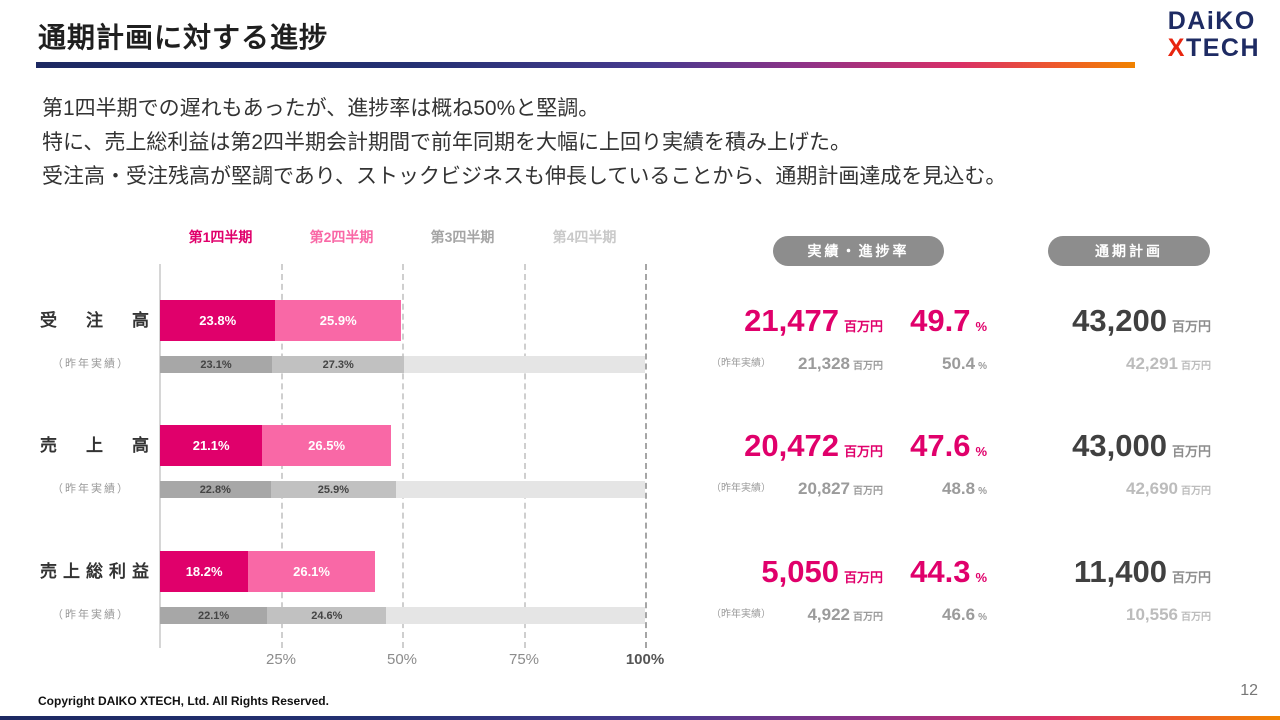  I want to click on q2-segment-label: 26.1%, so click(311, 571).